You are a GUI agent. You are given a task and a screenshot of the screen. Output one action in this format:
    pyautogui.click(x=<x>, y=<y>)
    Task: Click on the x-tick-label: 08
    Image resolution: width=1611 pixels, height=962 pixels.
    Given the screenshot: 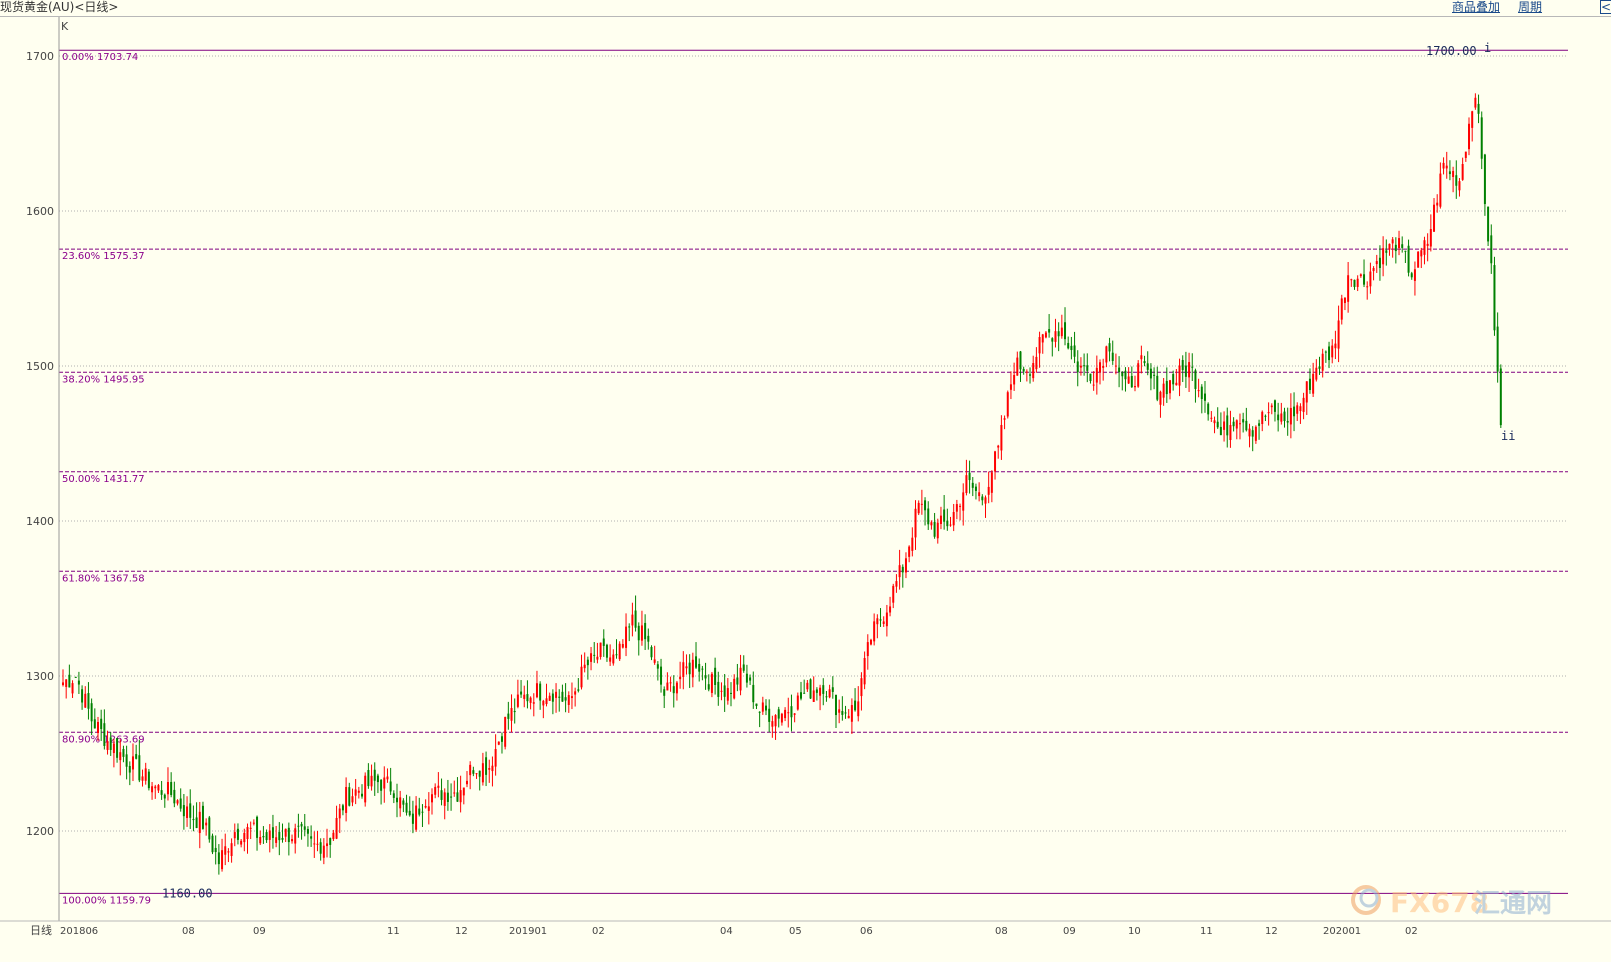 What is the action you would take?
    pyautogui.click(x=1001, y=931)
    